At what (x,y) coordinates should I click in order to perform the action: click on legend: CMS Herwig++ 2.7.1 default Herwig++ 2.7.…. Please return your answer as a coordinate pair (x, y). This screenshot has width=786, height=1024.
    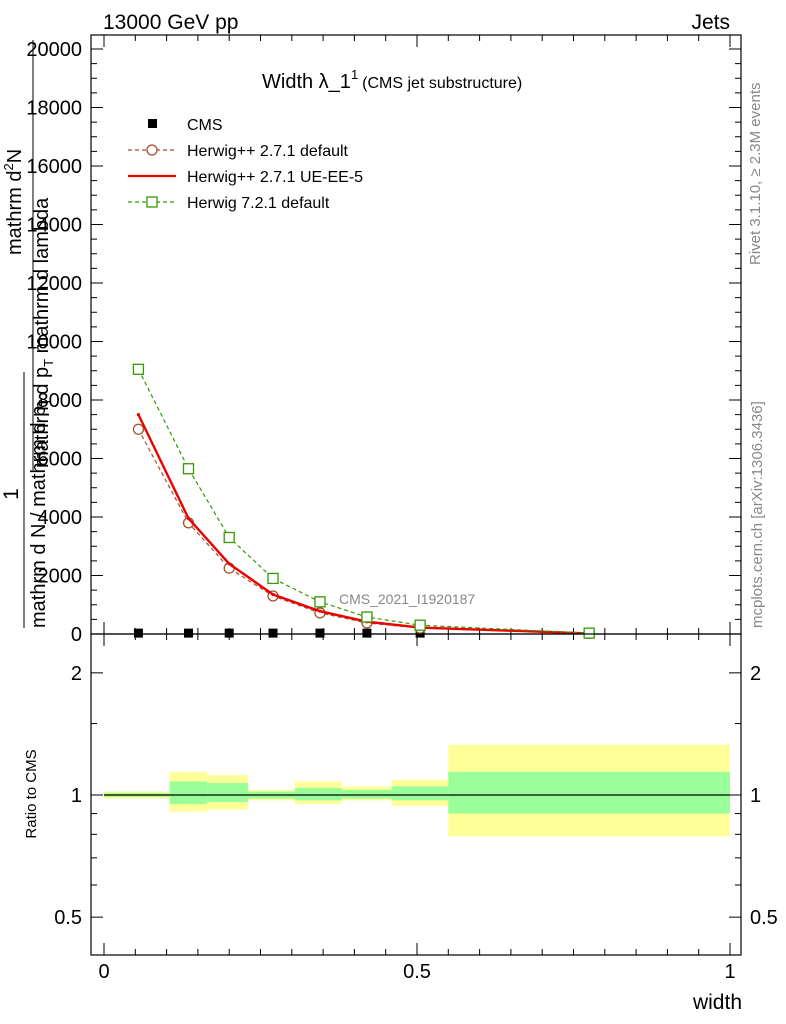
    Looking at the image, I should click on (245, 164).